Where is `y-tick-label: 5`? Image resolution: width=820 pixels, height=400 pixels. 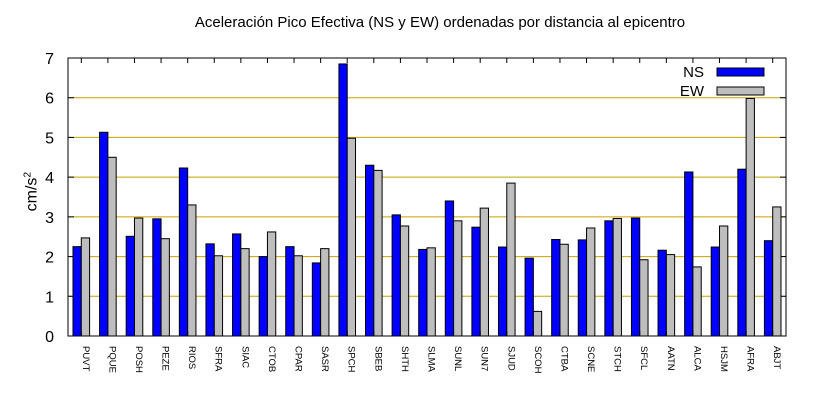 y-tick-label: 5 is located at coordinates (49, 138).